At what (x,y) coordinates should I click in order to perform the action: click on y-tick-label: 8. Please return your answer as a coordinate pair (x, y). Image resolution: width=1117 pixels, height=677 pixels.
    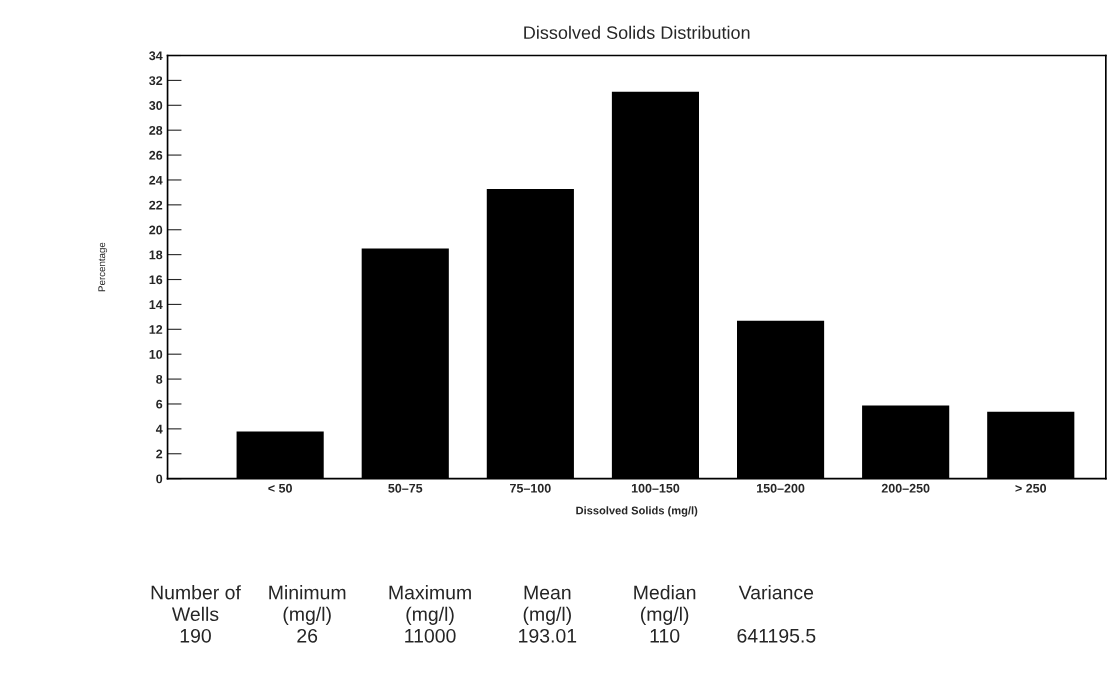
    Looking at the image, I should click on (159, 379).